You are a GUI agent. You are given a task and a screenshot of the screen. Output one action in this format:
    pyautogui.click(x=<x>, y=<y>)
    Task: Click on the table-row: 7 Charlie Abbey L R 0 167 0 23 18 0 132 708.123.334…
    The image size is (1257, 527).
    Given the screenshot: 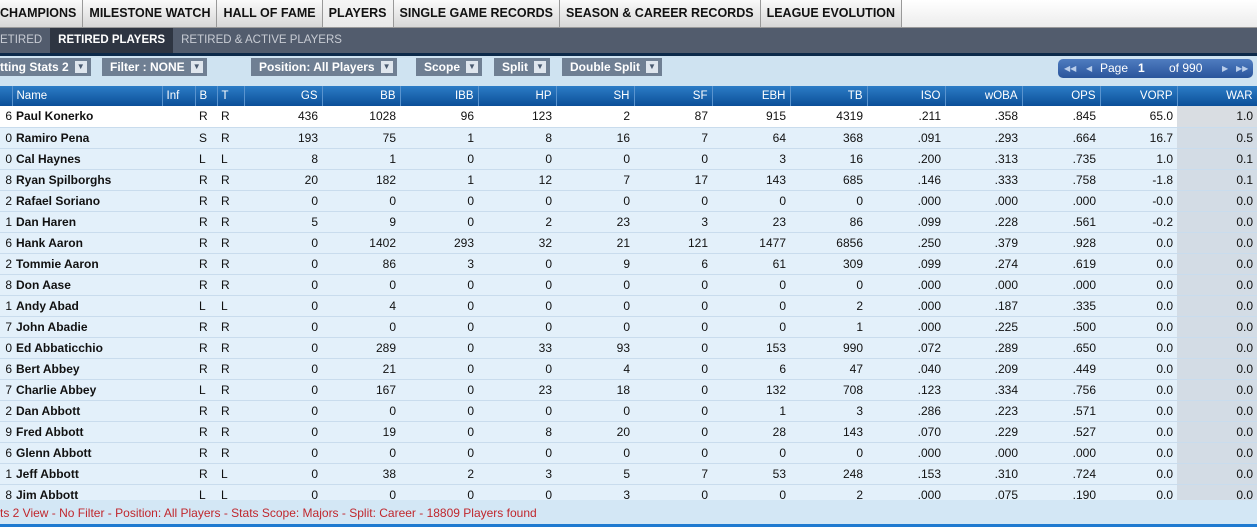 What is the action you would take?
    pyautogui.click(x=628, y=390)
    